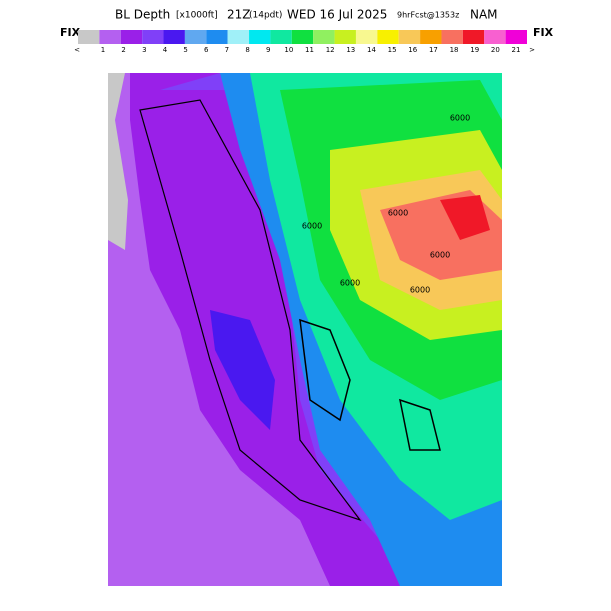 Image resolution: width=611 pixels, height=611 pixels. What do you see at coordinates (265, 16) in the screenshot?
I see `title-local: (14pdt)` at bounding box center [265, 16].